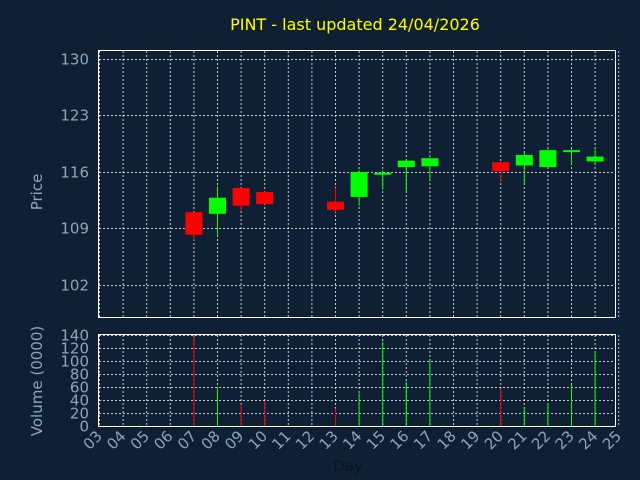 Image resolution: width=640 pixels, height=480 pixels. What do you see at coordinates (116, 440) in the screenshot?
I see `x-tick-label: 04` at bounding box center [116, 440].